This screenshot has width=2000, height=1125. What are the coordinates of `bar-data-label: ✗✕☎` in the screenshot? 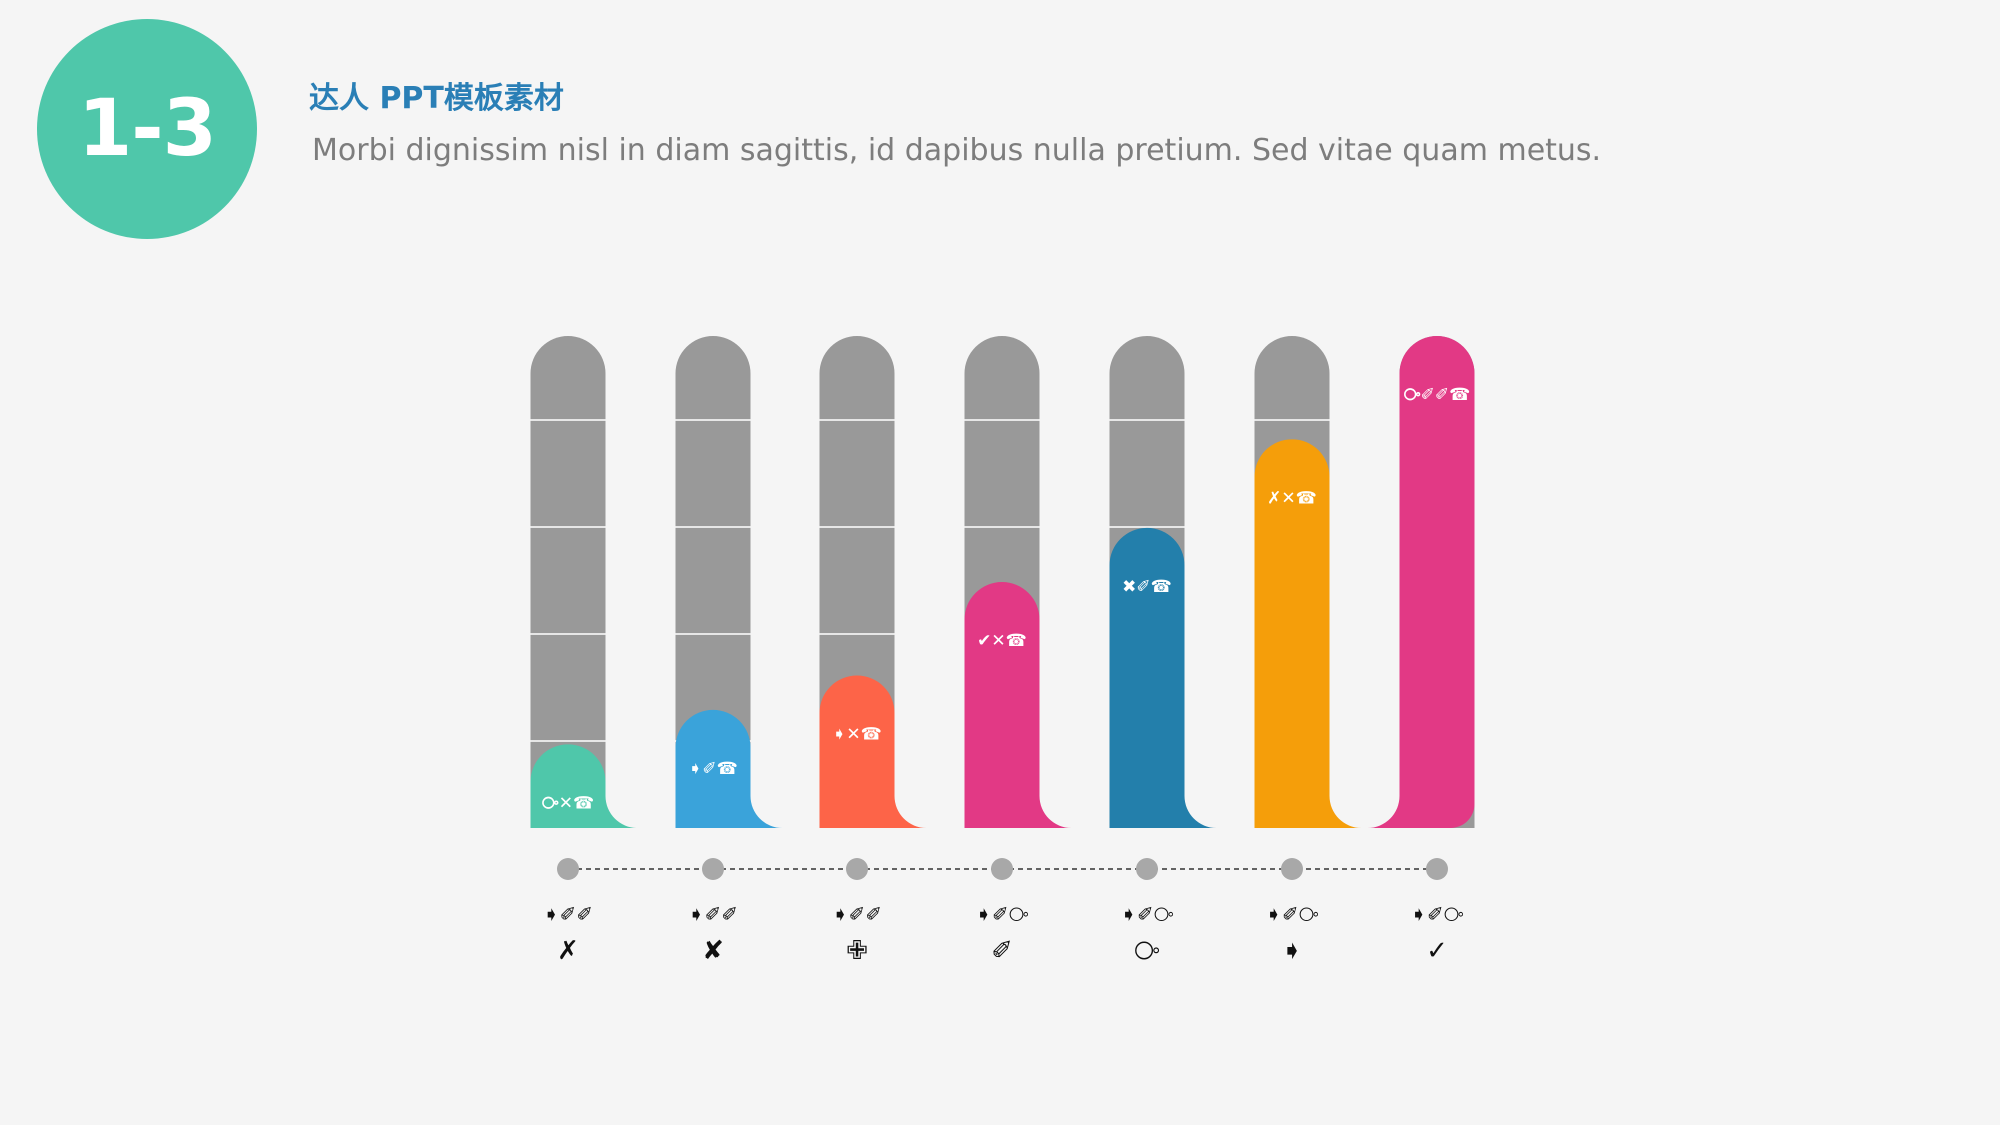 It's located at (1292, 498).